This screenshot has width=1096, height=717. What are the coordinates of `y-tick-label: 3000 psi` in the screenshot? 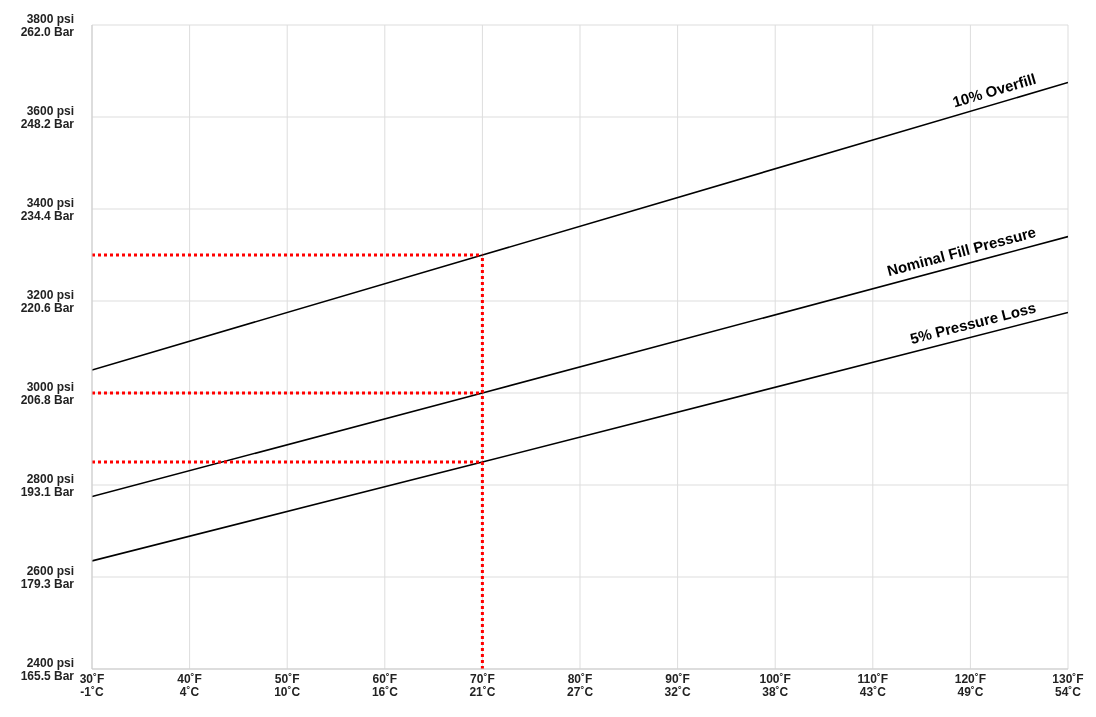 It's located at (50, 387).